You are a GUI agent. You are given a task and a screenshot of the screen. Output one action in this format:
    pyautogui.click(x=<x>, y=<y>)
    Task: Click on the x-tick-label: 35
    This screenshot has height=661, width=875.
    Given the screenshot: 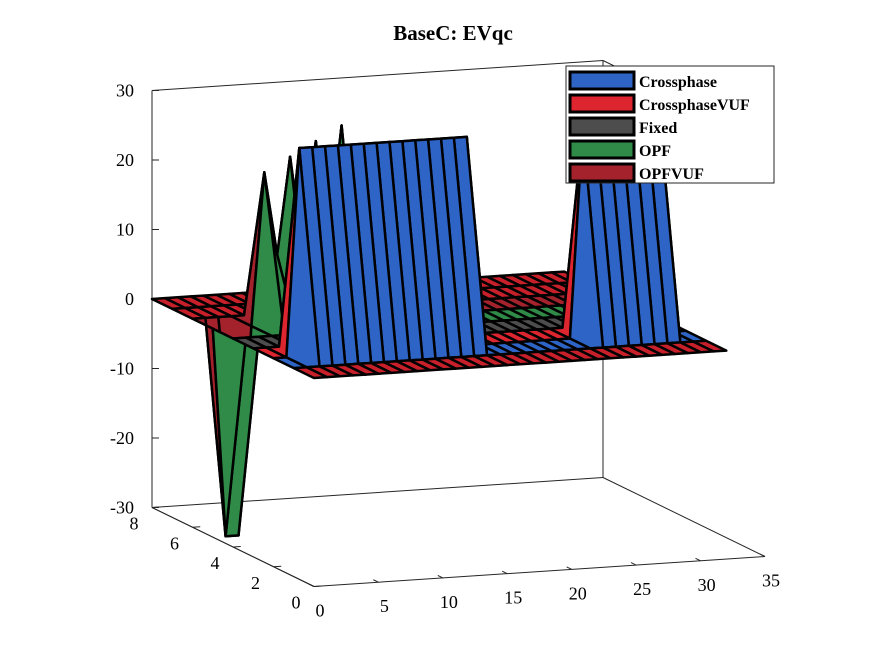 What is the action you would take?
    pyautogui.click(x=771, y=581)
    